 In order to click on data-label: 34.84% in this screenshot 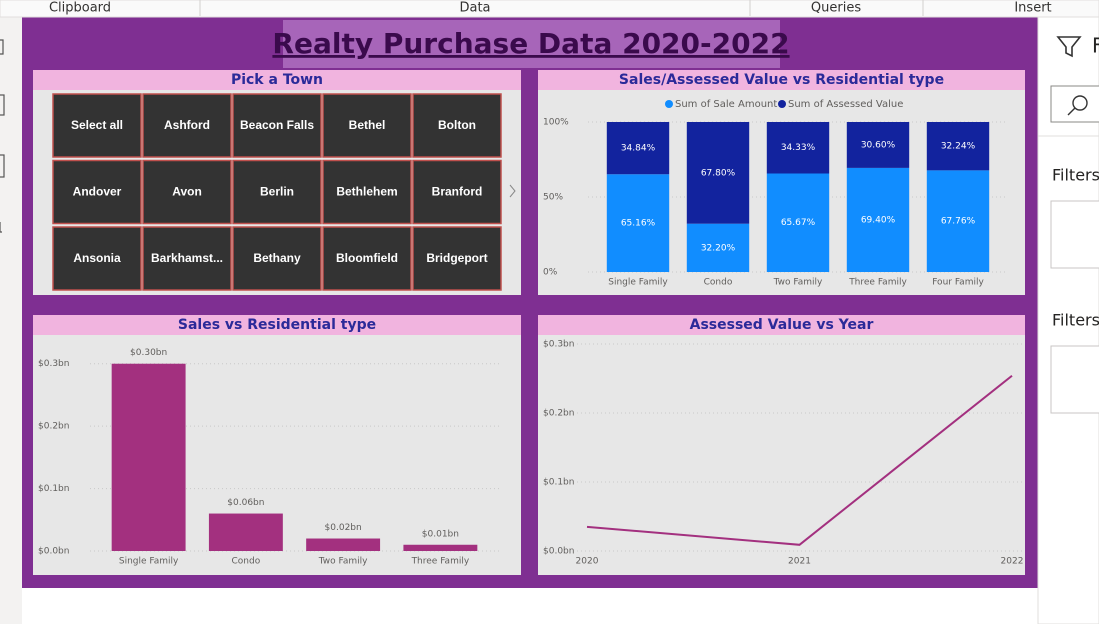, I will do `click(638, 149)`.